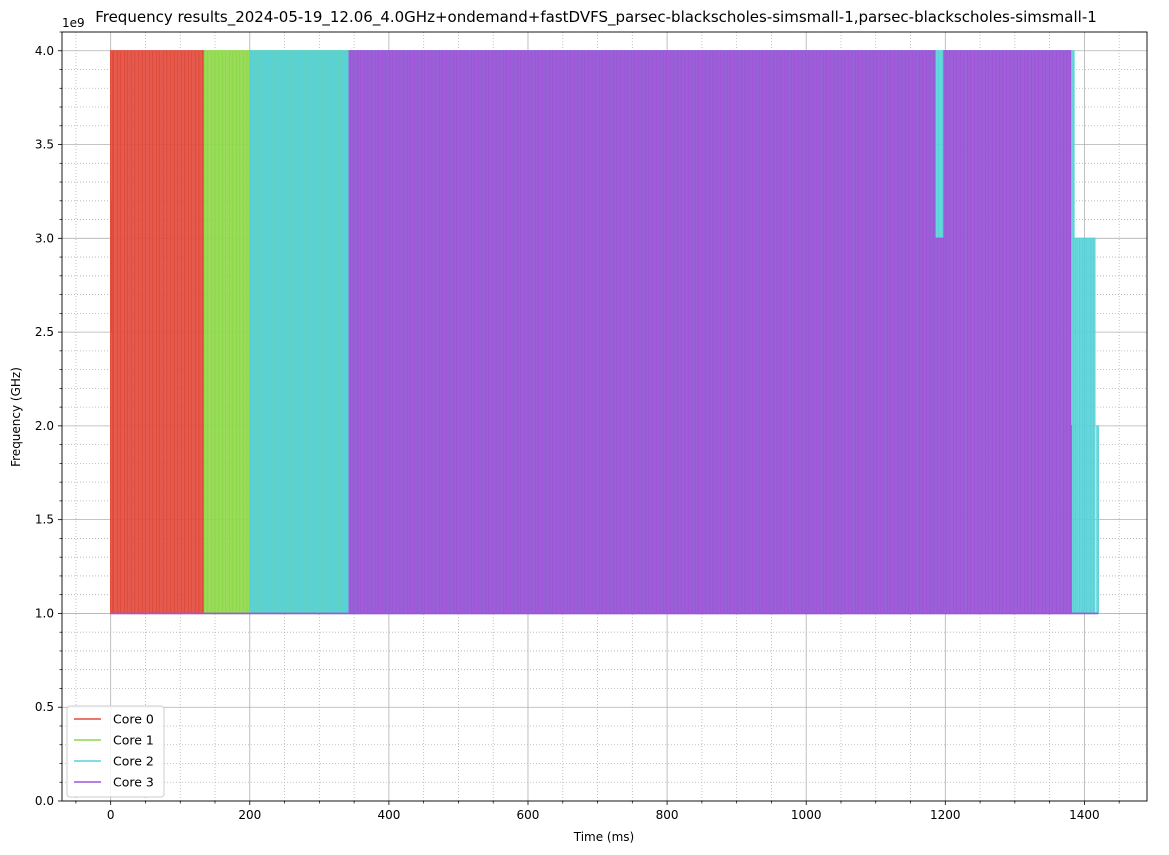  Describe the element at coordinates (133, 761) in the screenshot. I see `legend-label: Core 2` at that location.